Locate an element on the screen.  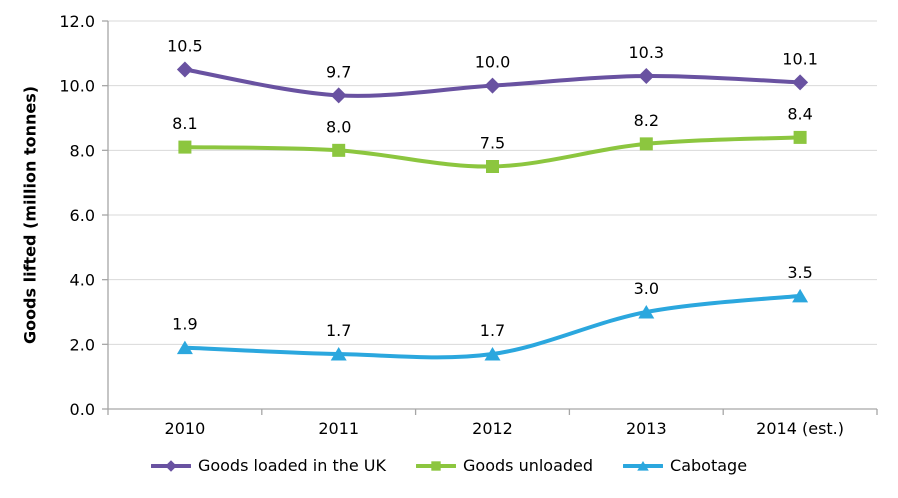
data-label: 8.0 is located at coordinates (338, 126).